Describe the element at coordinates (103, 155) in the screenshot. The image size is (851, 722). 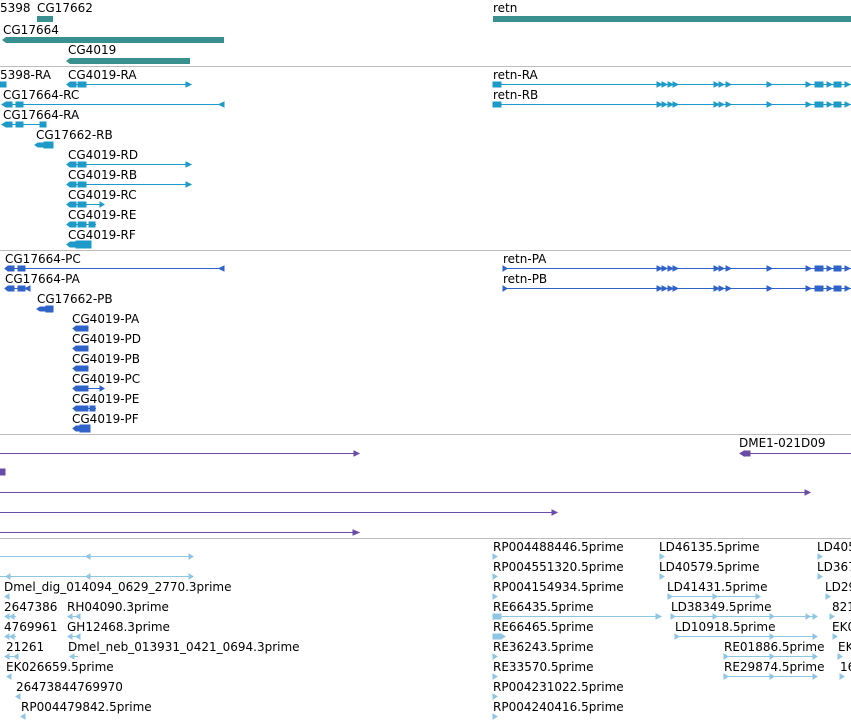
I see `transcript-label: CG4019-RD` at that location.